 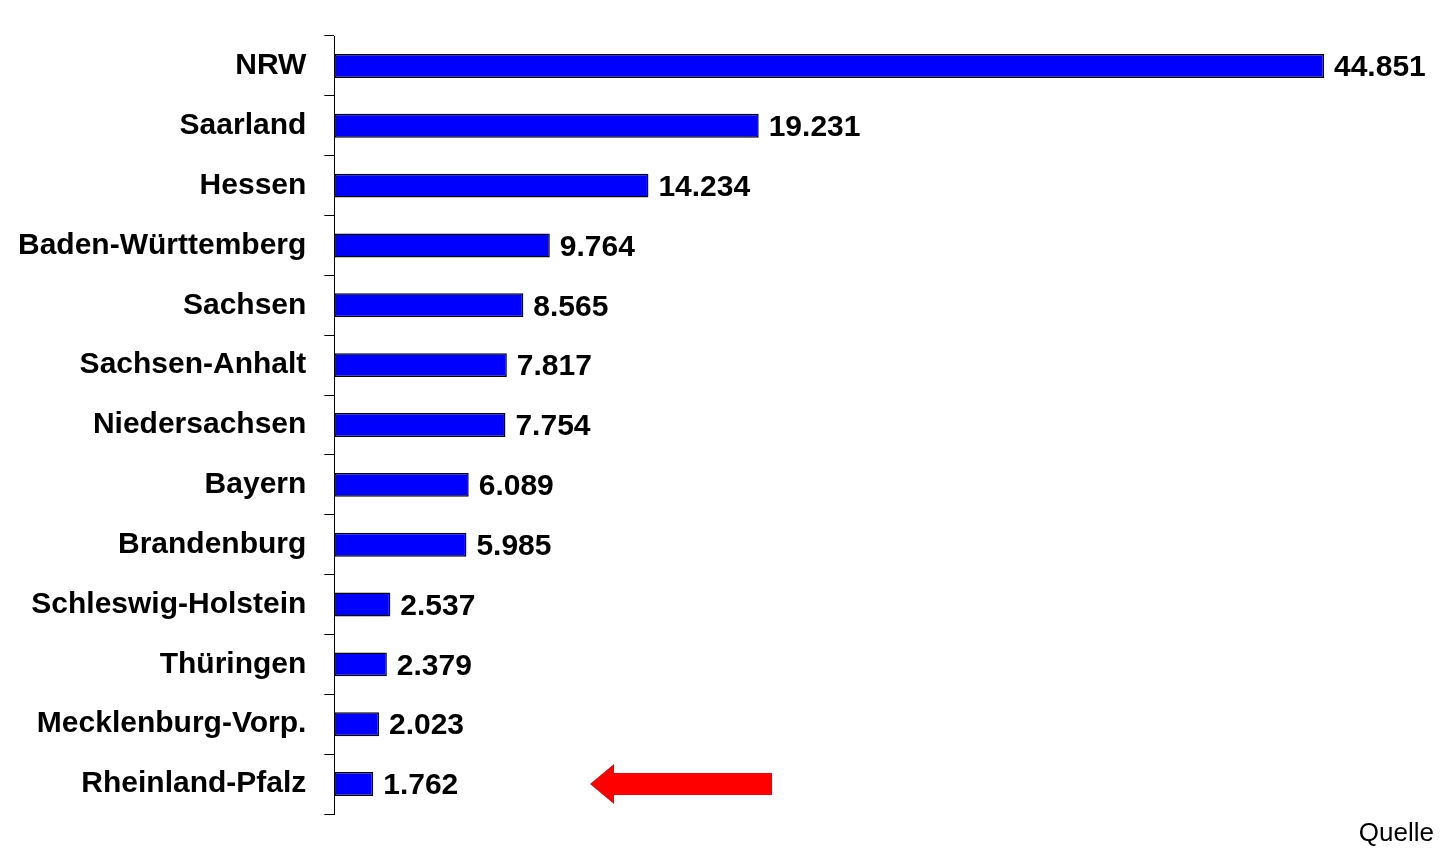 What do you see at coordinates (421, 784) in the screenshot?
I see `data-label: 1.762` at bounding box center [421, 784].